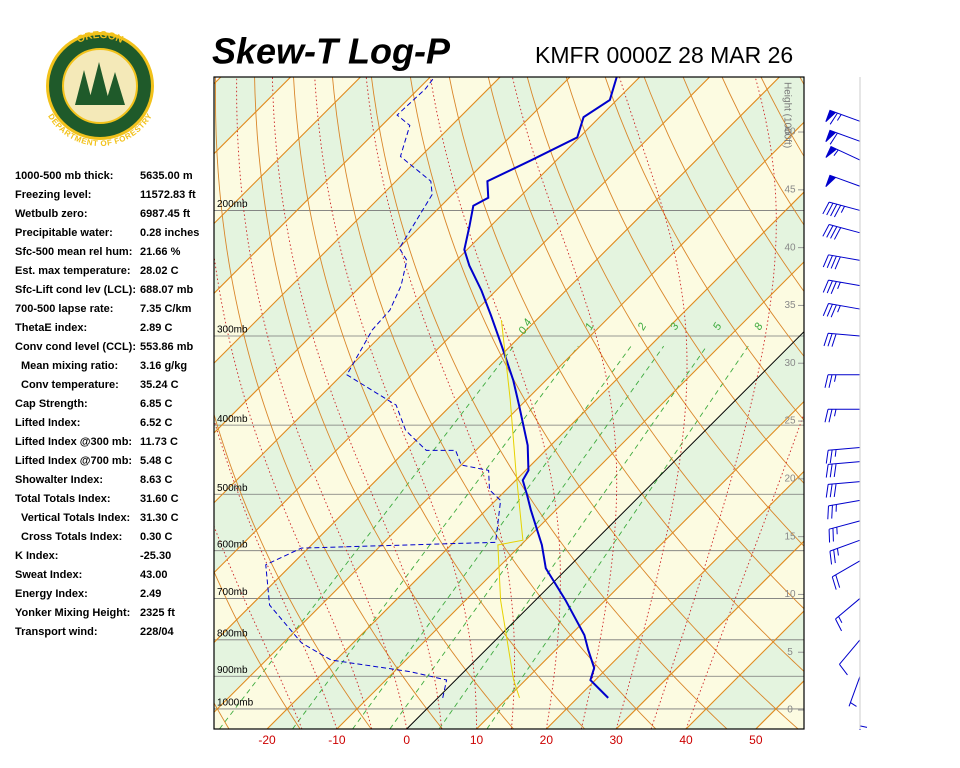 Image resolution: width=960 pixels, height=768 pixels. I want to click on stat-label: 700-500 lapse rate:, so click(64, 309).